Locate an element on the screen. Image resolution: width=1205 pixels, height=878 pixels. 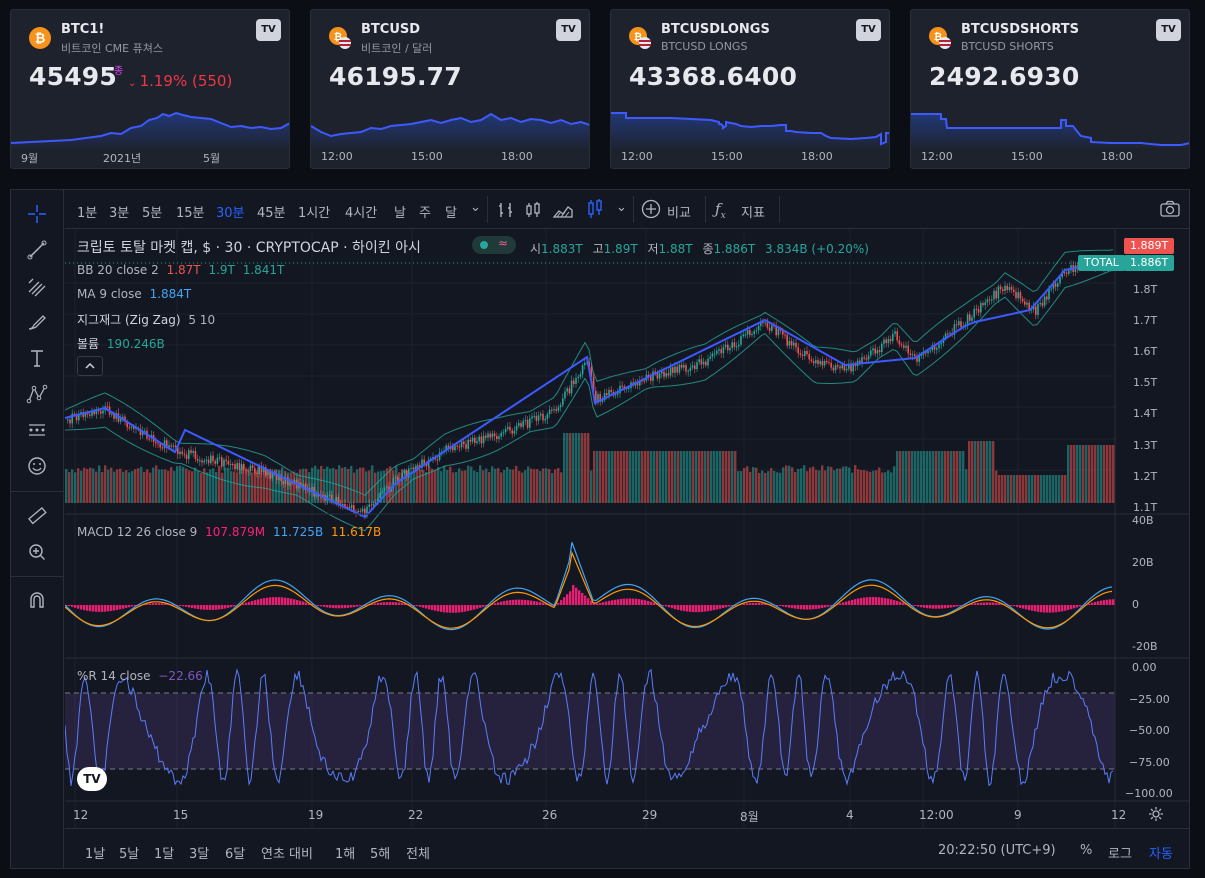
ticker-symbol: BTCUSD is located at coordinates (391, 29).